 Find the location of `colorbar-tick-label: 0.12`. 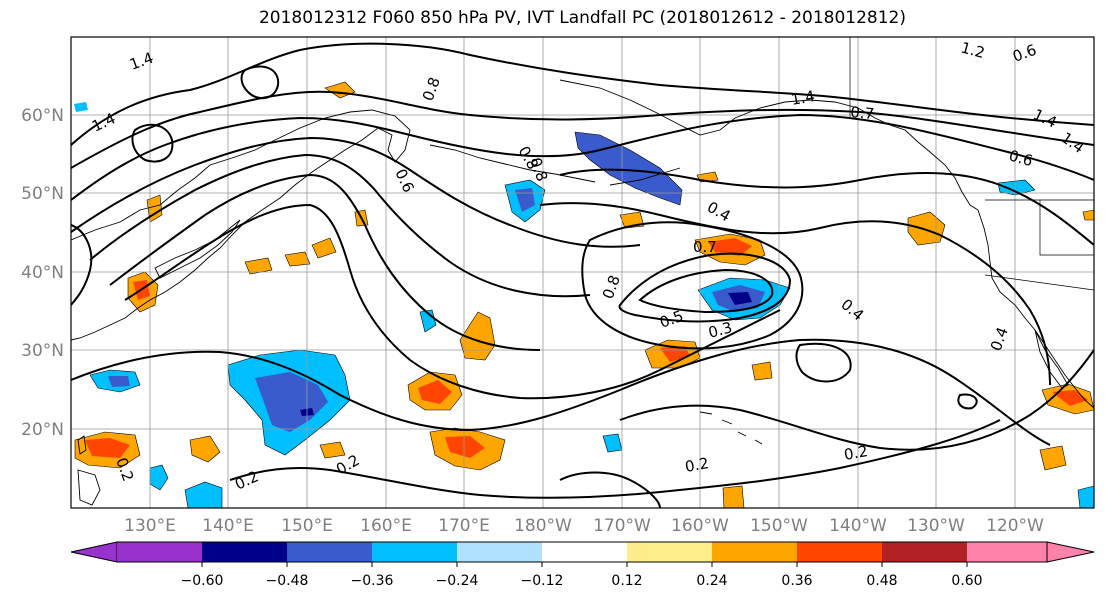

colorbar-tick-label: 0.12 is located at coordinates (626, 581).